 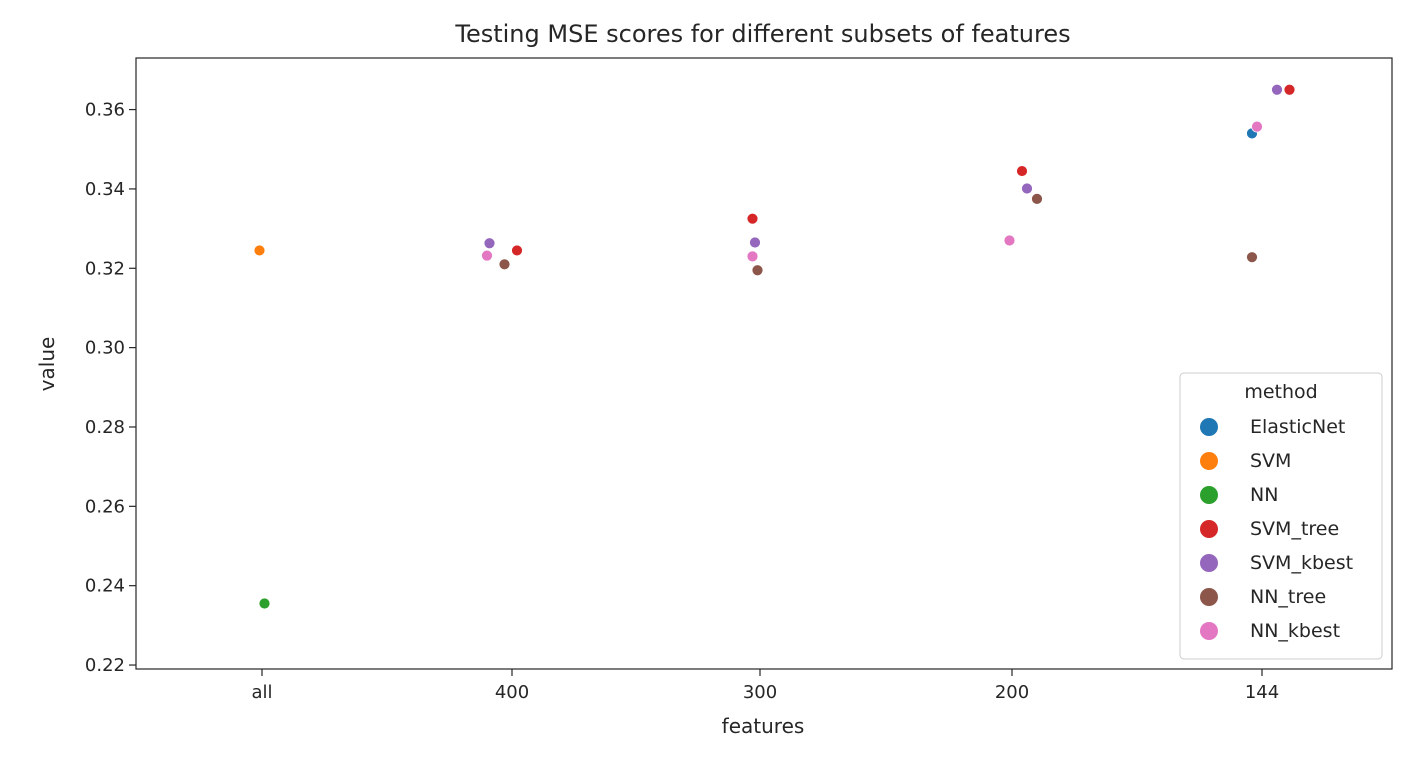 I want to click on legend-box, so click(x=1281, y=516).